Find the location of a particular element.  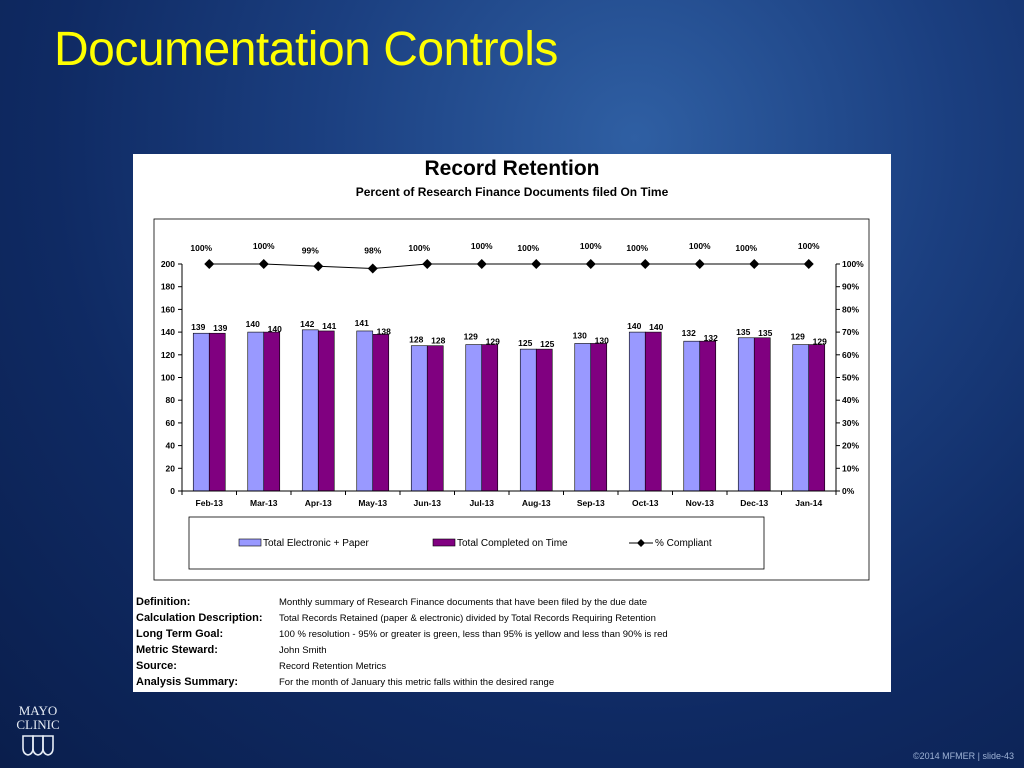

calculation-description-label: Calculation Description: is located at coordinates (199, 618).